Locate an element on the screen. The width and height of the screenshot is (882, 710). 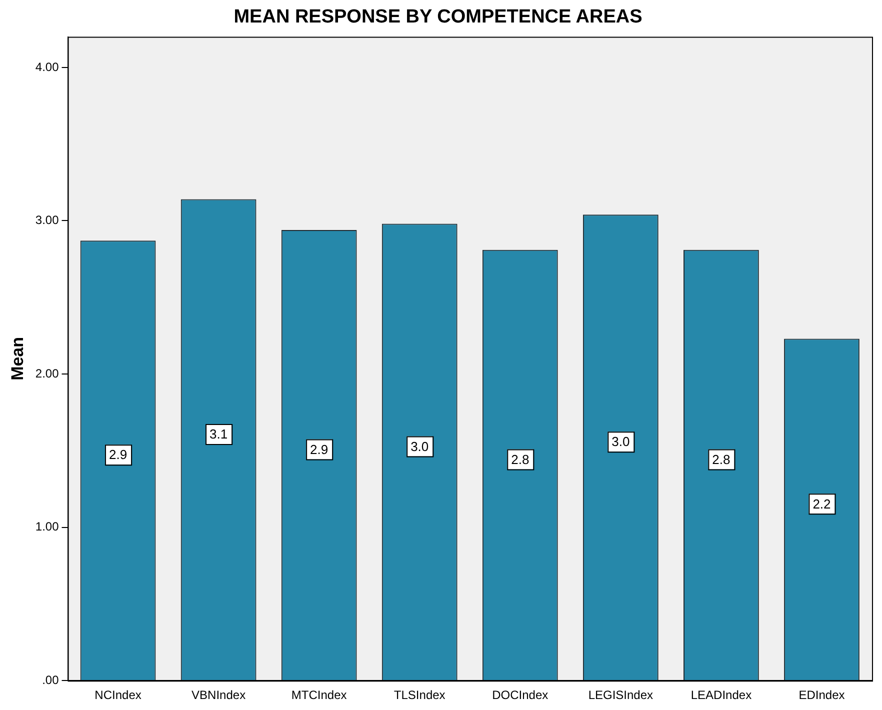
y-tick-label: .00 is located at coordinates (51, 679).